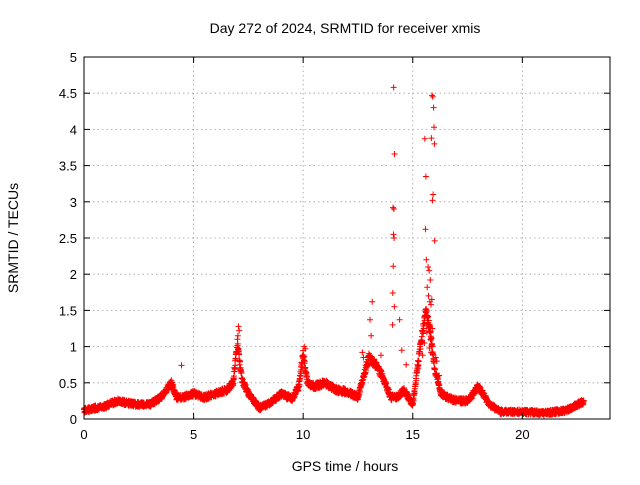 This screenshot has width=640, height=485. Describe the element at coordinates (73, 57) in the screenshot. I see `y-tick-label: 5` at that location.